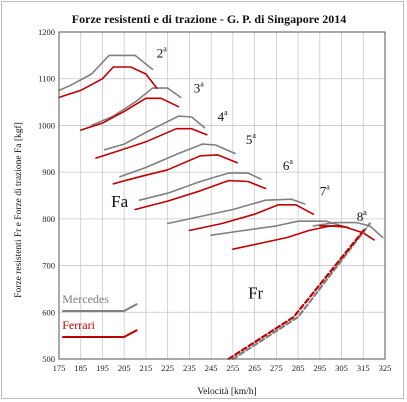 This screenshot has height=402, width=407. What do you see at coordinates (59, 368) in the screenshot?
I see `x-tick-label: 175` at bounding box center [59, 368].